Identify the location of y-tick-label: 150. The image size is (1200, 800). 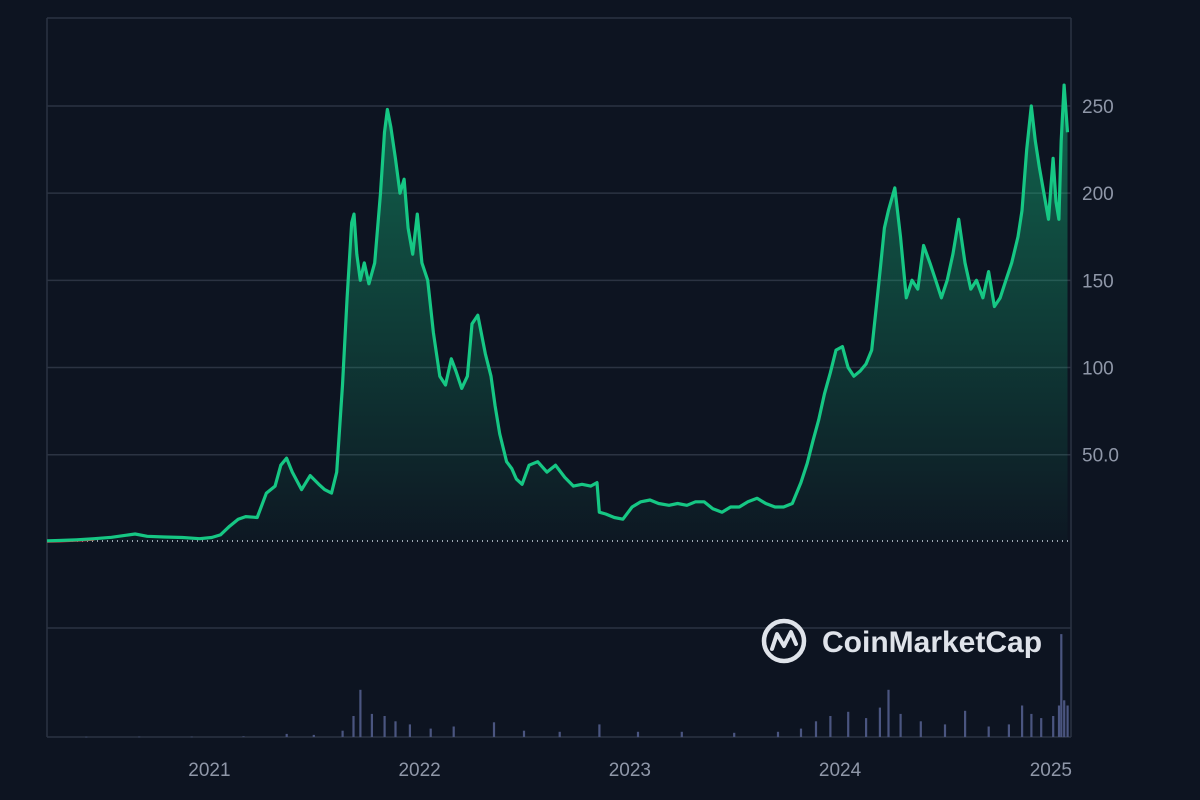
(1098, 281).